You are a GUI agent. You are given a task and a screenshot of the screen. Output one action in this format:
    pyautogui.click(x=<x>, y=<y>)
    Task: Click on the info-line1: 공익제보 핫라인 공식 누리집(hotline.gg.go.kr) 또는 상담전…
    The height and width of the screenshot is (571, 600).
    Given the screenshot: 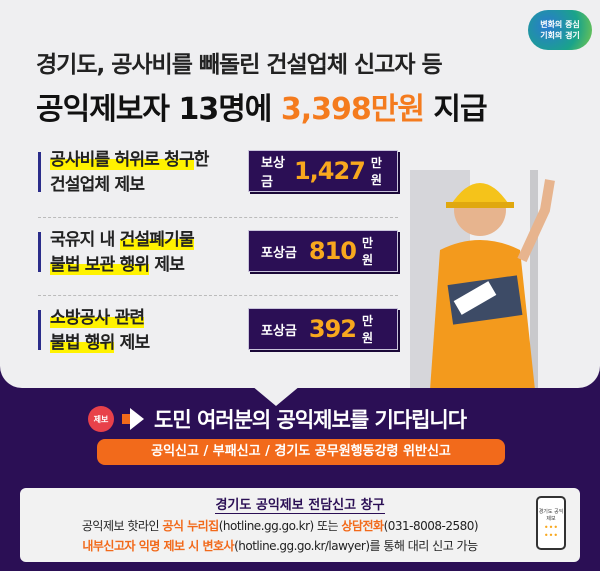 What is the action you would take?
    pyautogui.click(x=280, y=525)
    